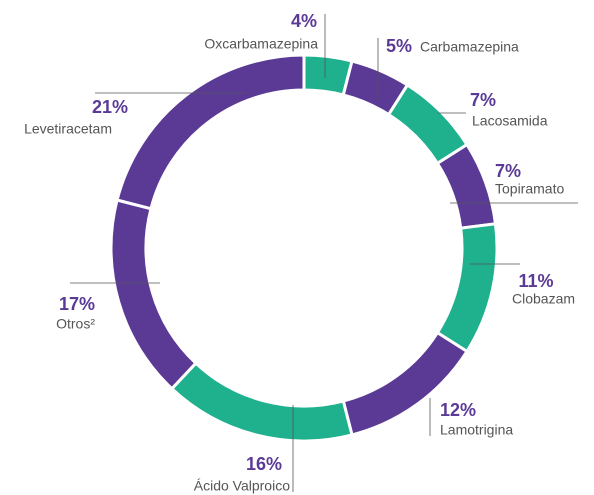  I want to click on value-label: 17%, so click(77, 304).